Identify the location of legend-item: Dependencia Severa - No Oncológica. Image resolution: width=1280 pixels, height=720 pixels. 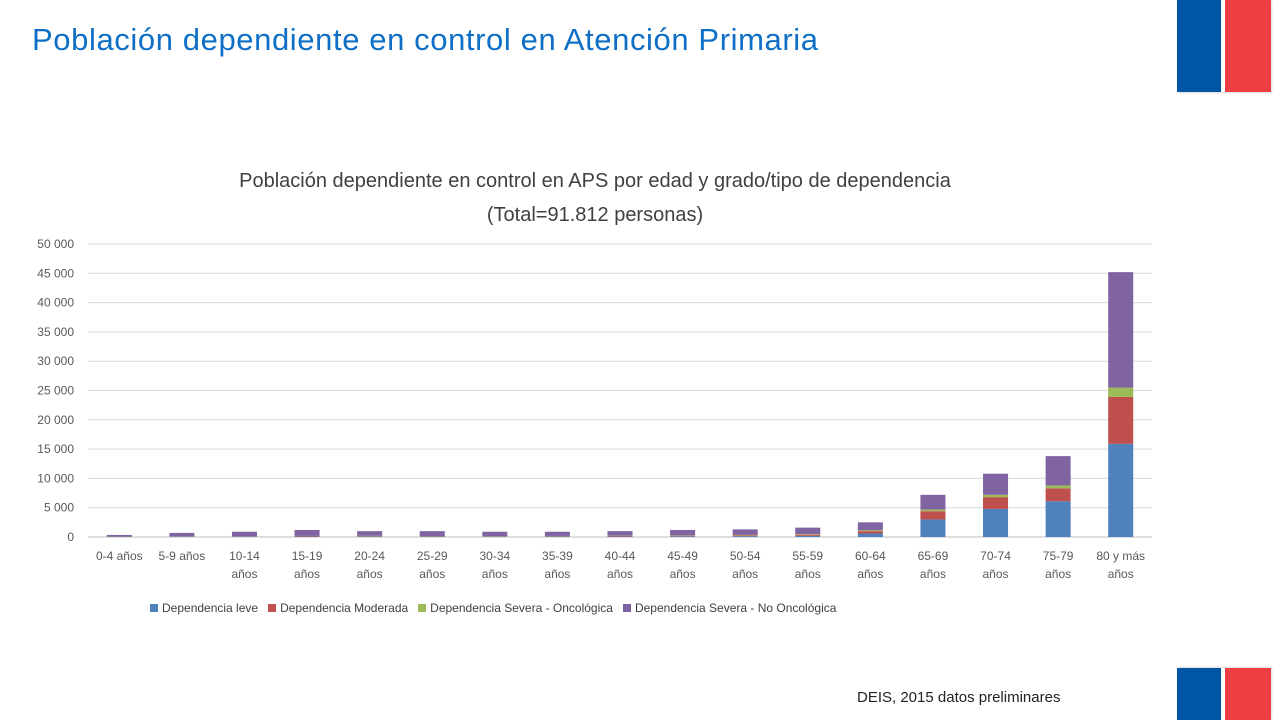
(729, 608).